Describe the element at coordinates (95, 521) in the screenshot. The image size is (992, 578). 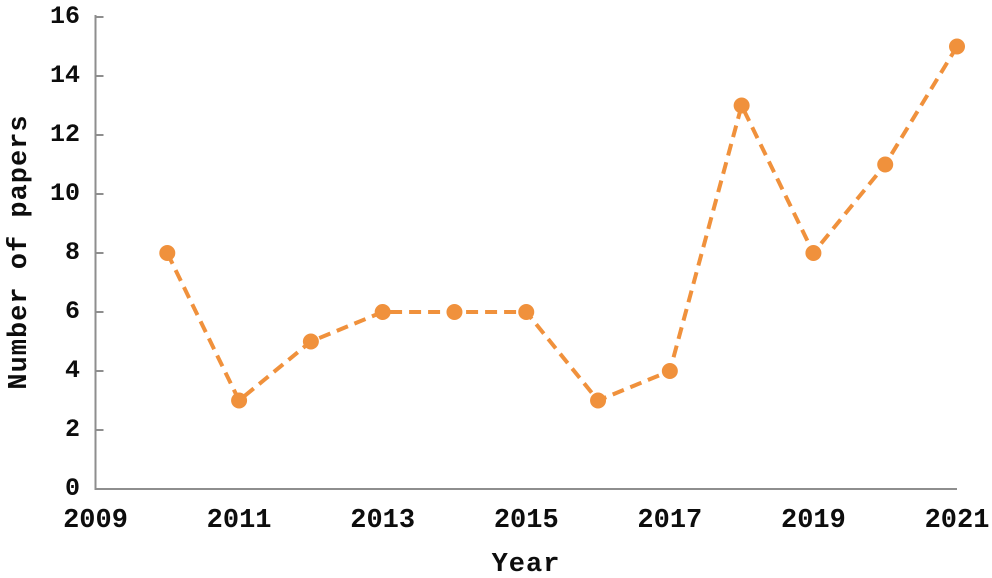
I see `x-tick-label: 2009` at that location.